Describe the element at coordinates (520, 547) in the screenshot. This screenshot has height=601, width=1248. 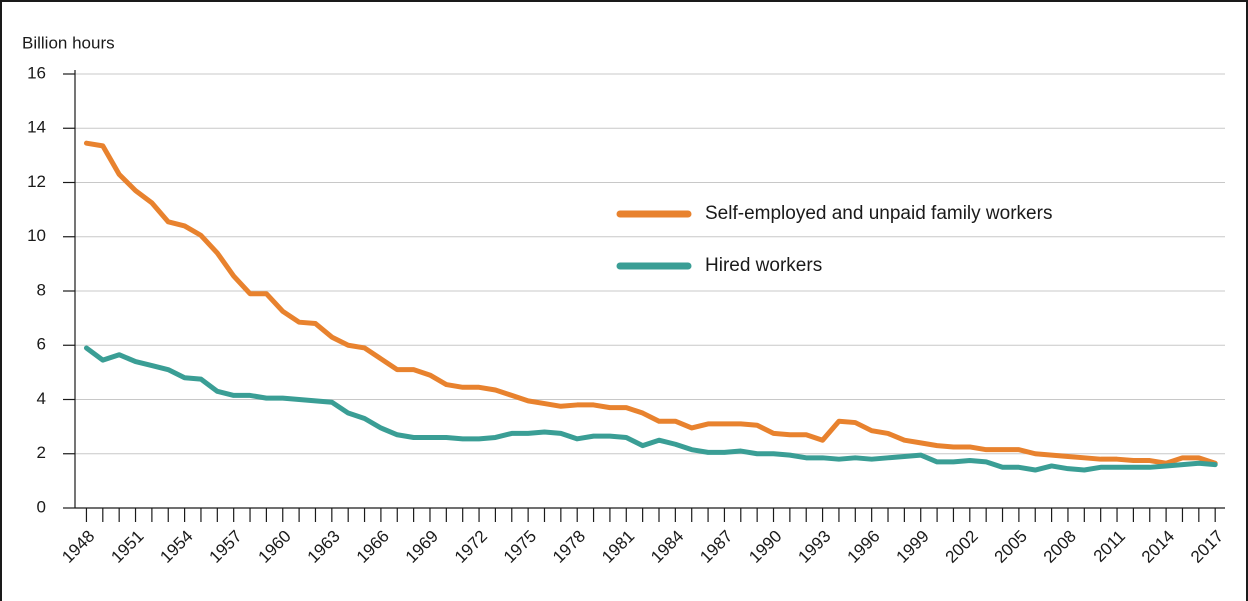
I see `x-tick-label: 1975` at that location.